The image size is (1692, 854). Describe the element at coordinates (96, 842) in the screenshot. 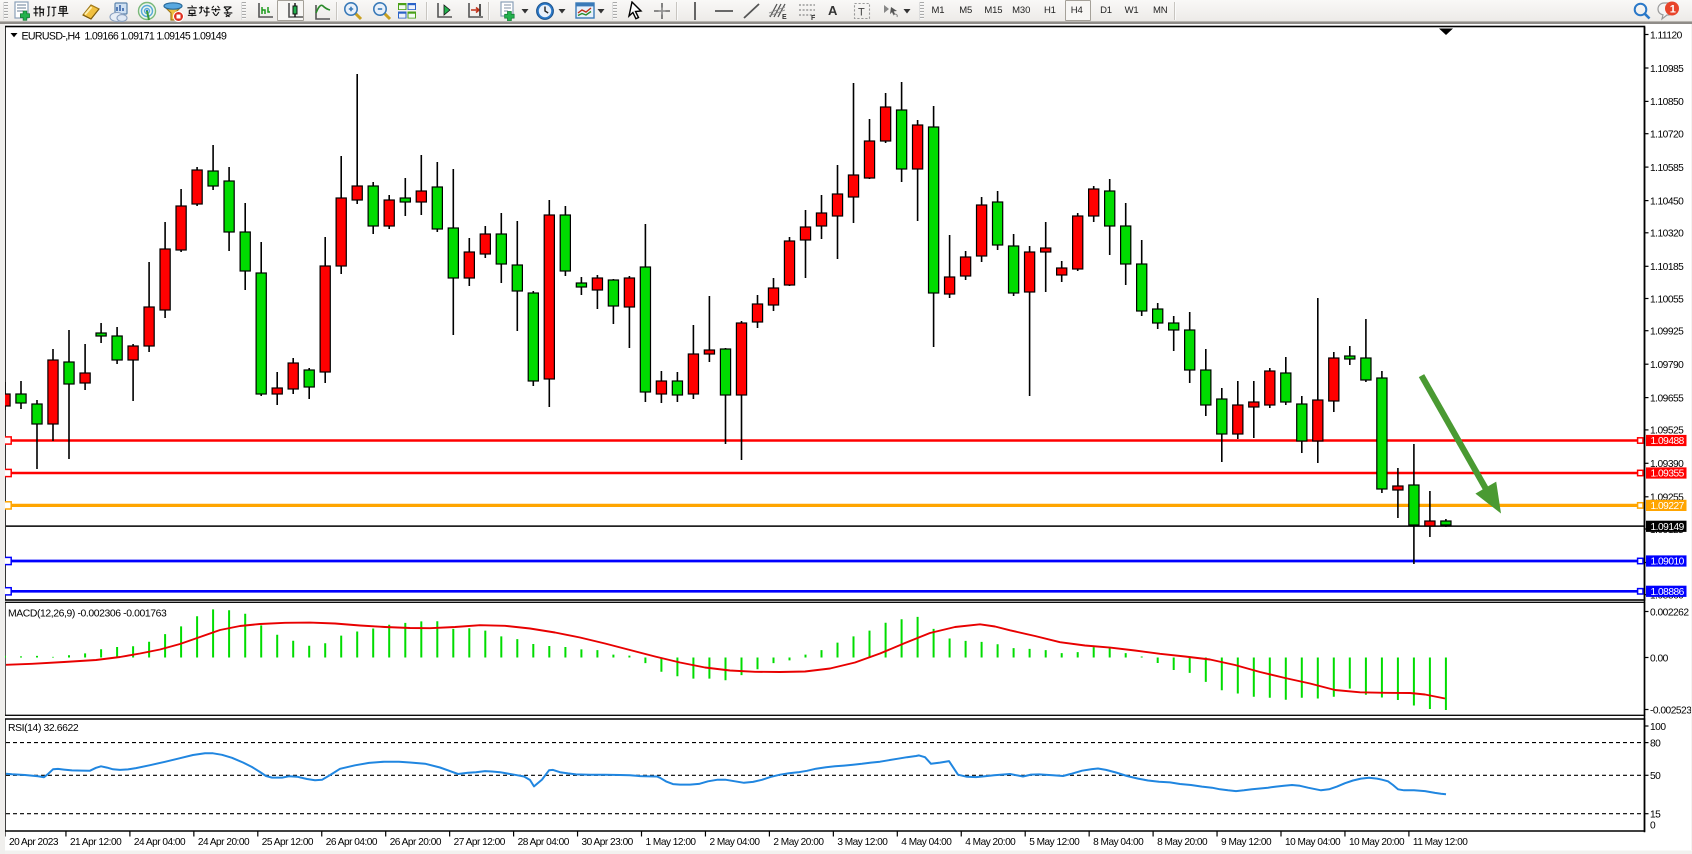

I see `svg-text: 21 Apr 12:00` at that location.